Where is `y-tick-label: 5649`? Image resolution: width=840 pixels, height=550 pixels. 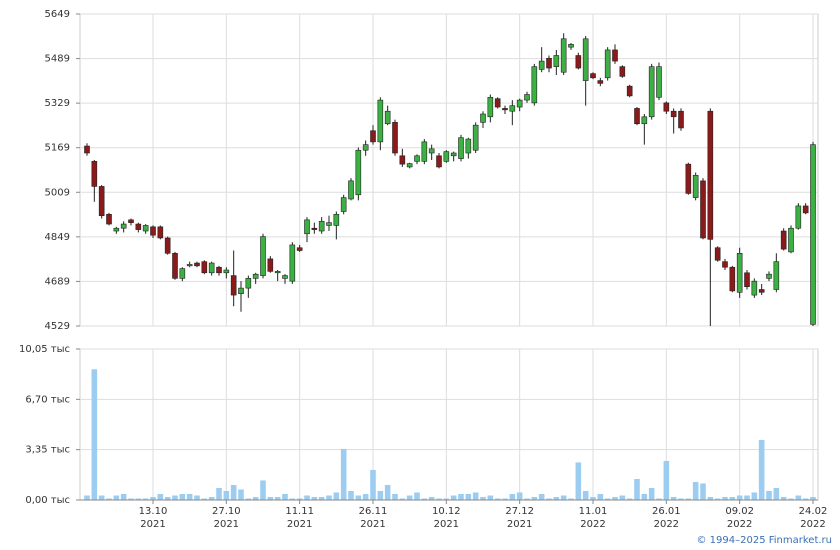 y-tick-label: 5649 is located at coordinates (57, 14).